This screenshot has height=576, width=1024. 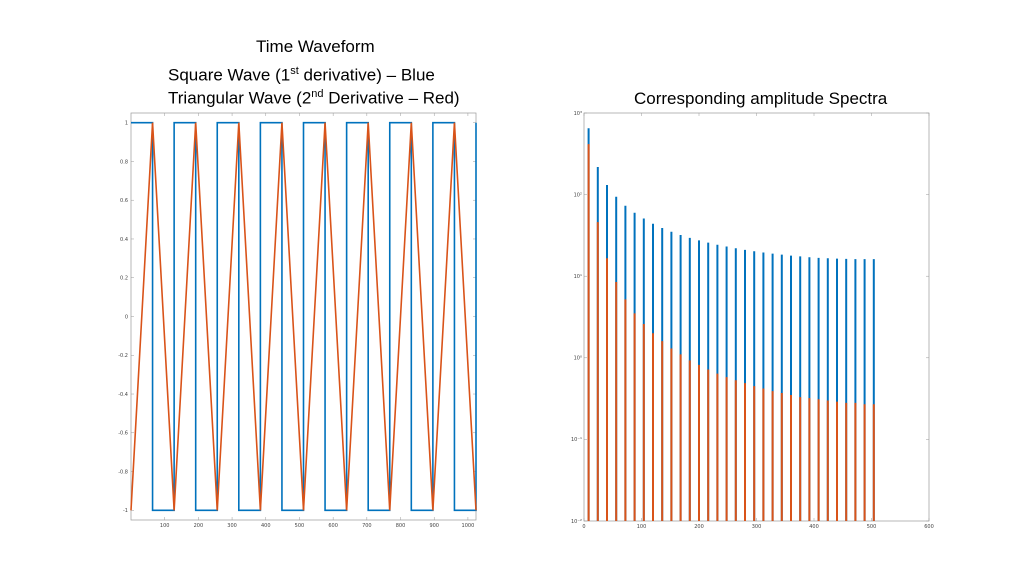 What do you see at coordinates (578, 359) in the screenshot?
I see `y-tick-label: 10⁰` at bounding box center [578, 359].